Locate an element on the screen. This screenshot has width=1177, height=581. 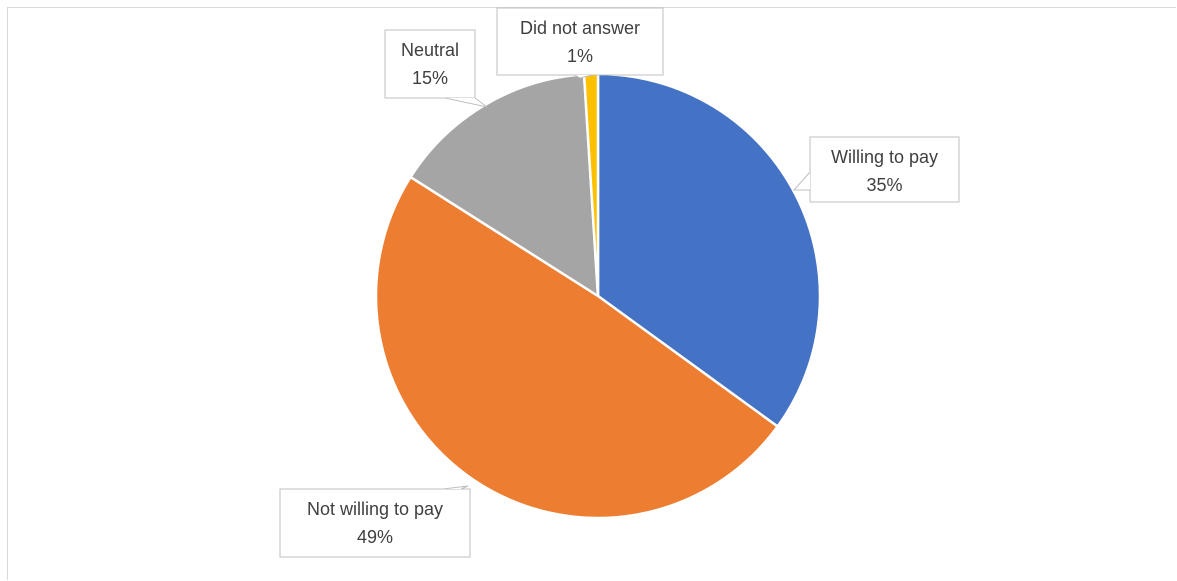
slice-label: Not willing to pay is located at coordinates (375, 509).